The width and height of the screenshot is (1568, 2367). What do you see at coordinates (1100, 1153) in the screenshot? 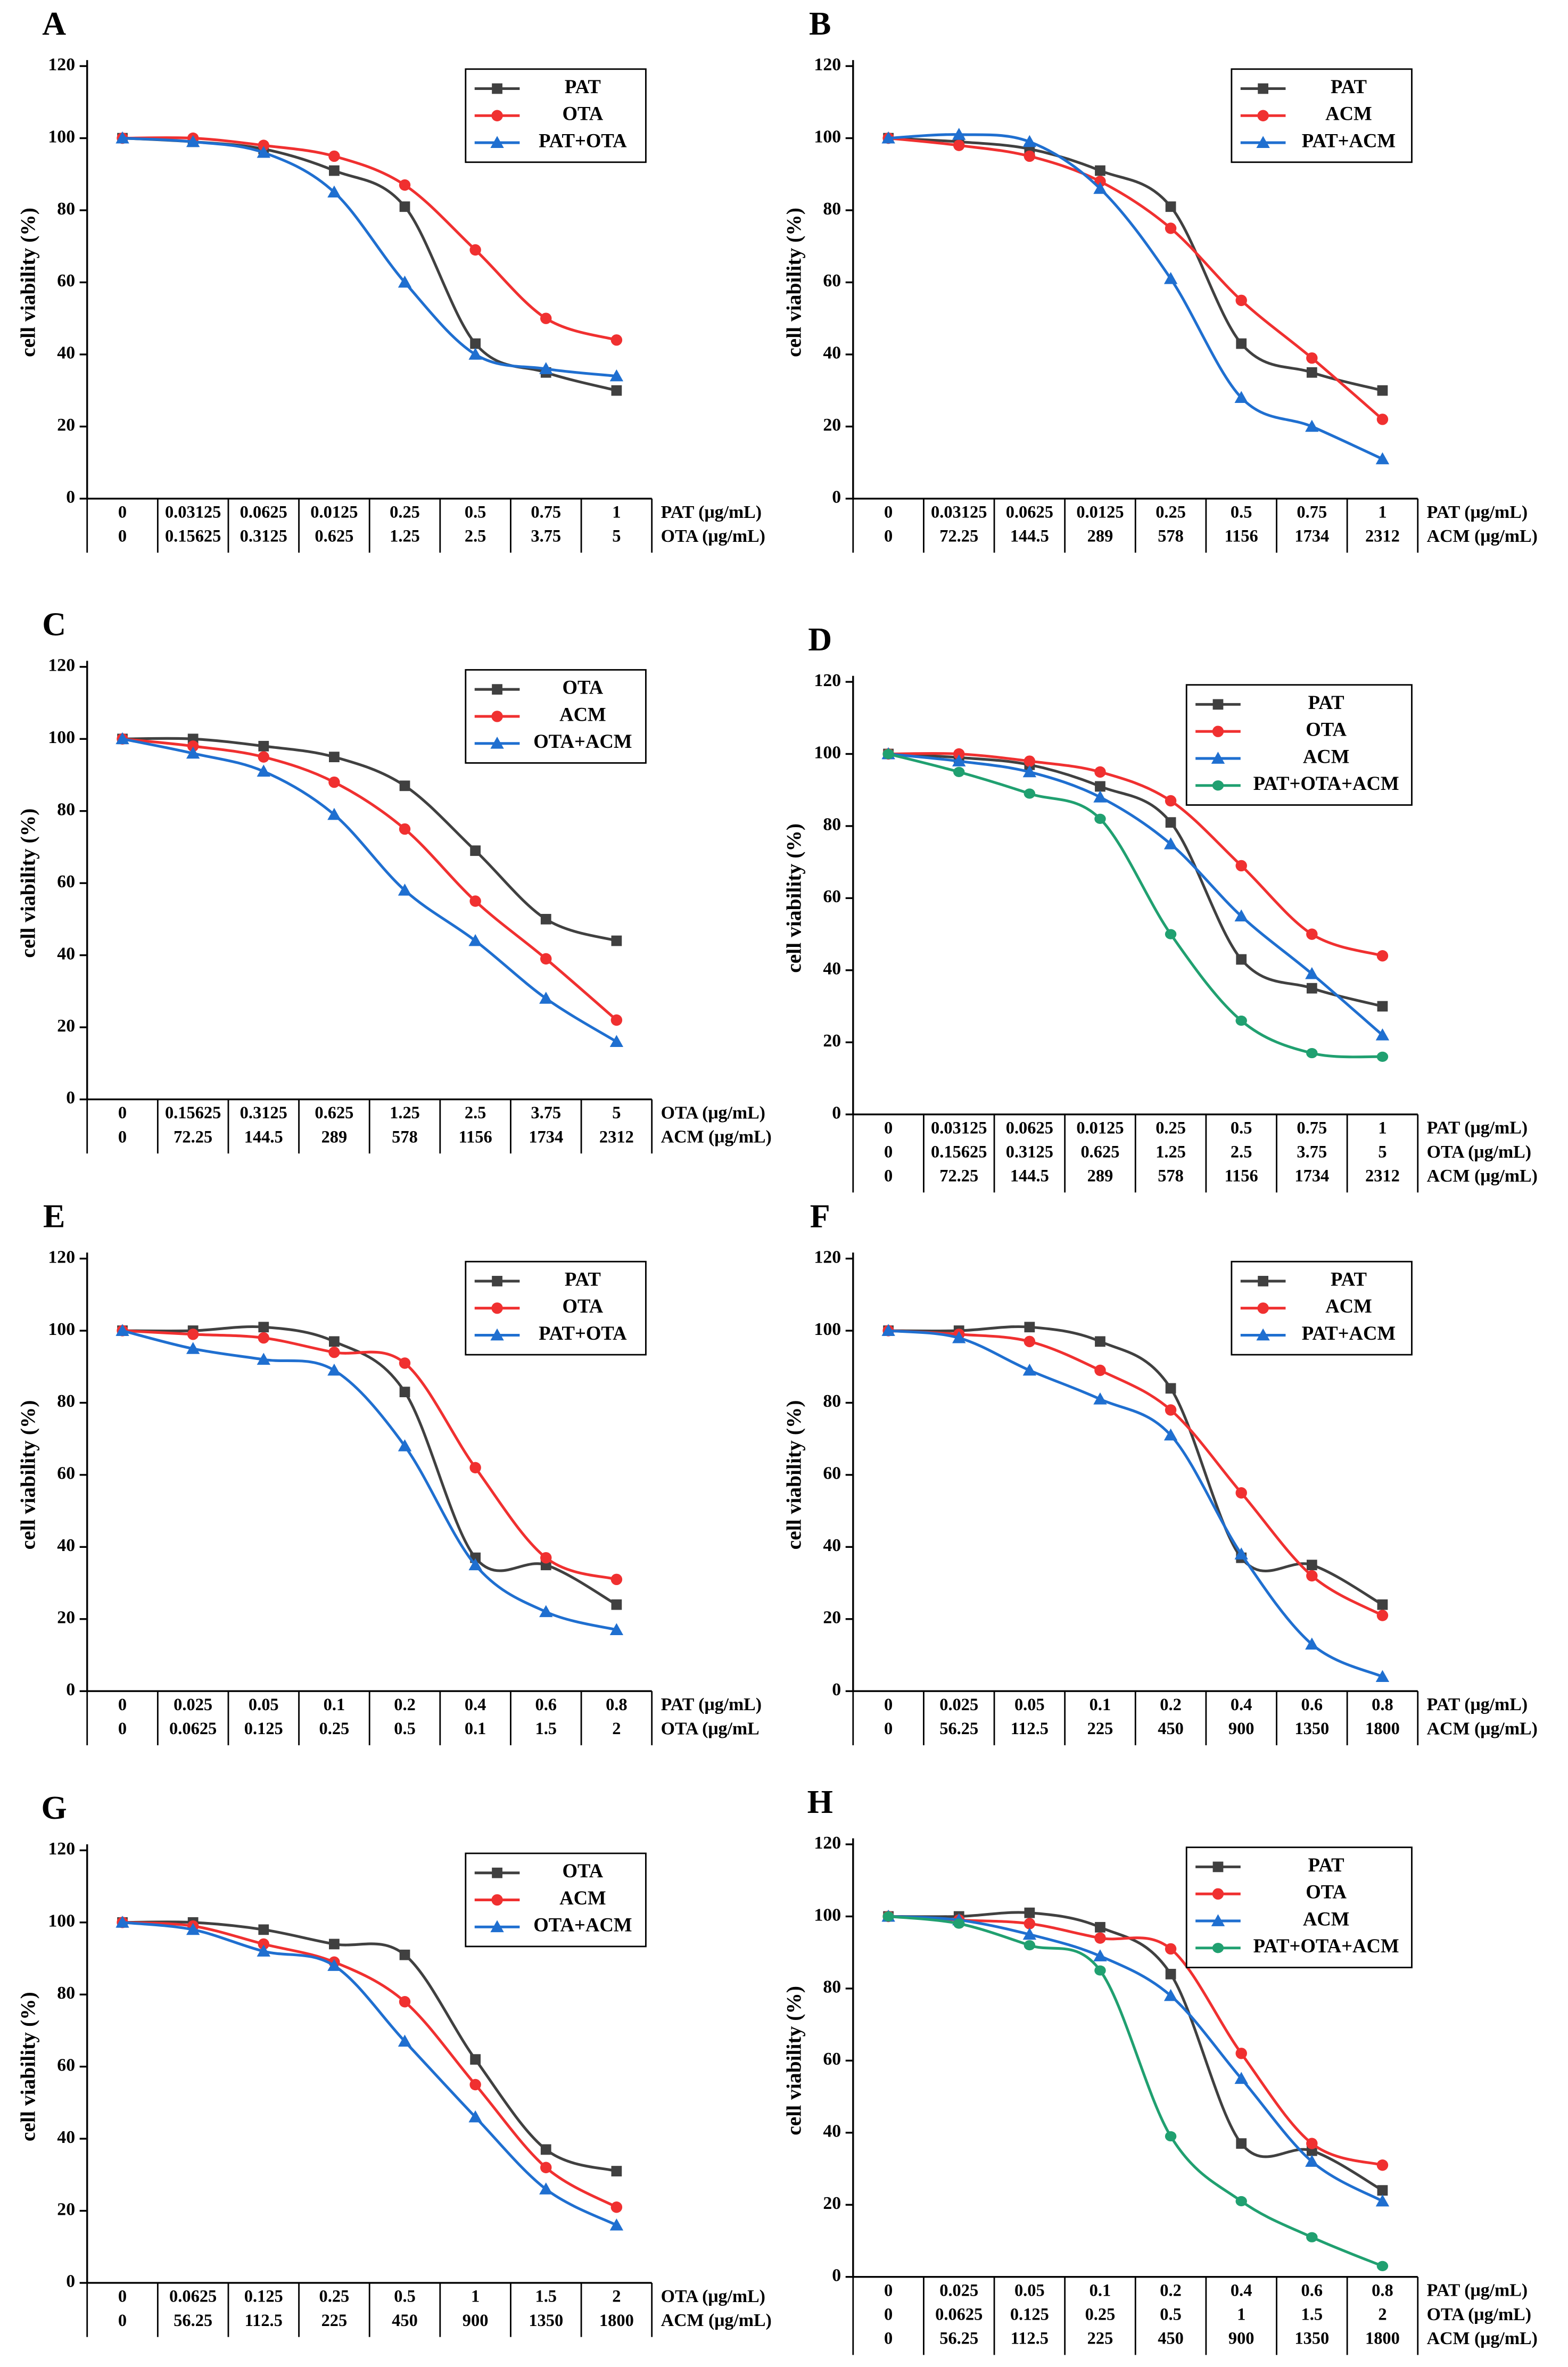
I see `x-tick-label: 0.625` at bounding box center [1100, 1153].